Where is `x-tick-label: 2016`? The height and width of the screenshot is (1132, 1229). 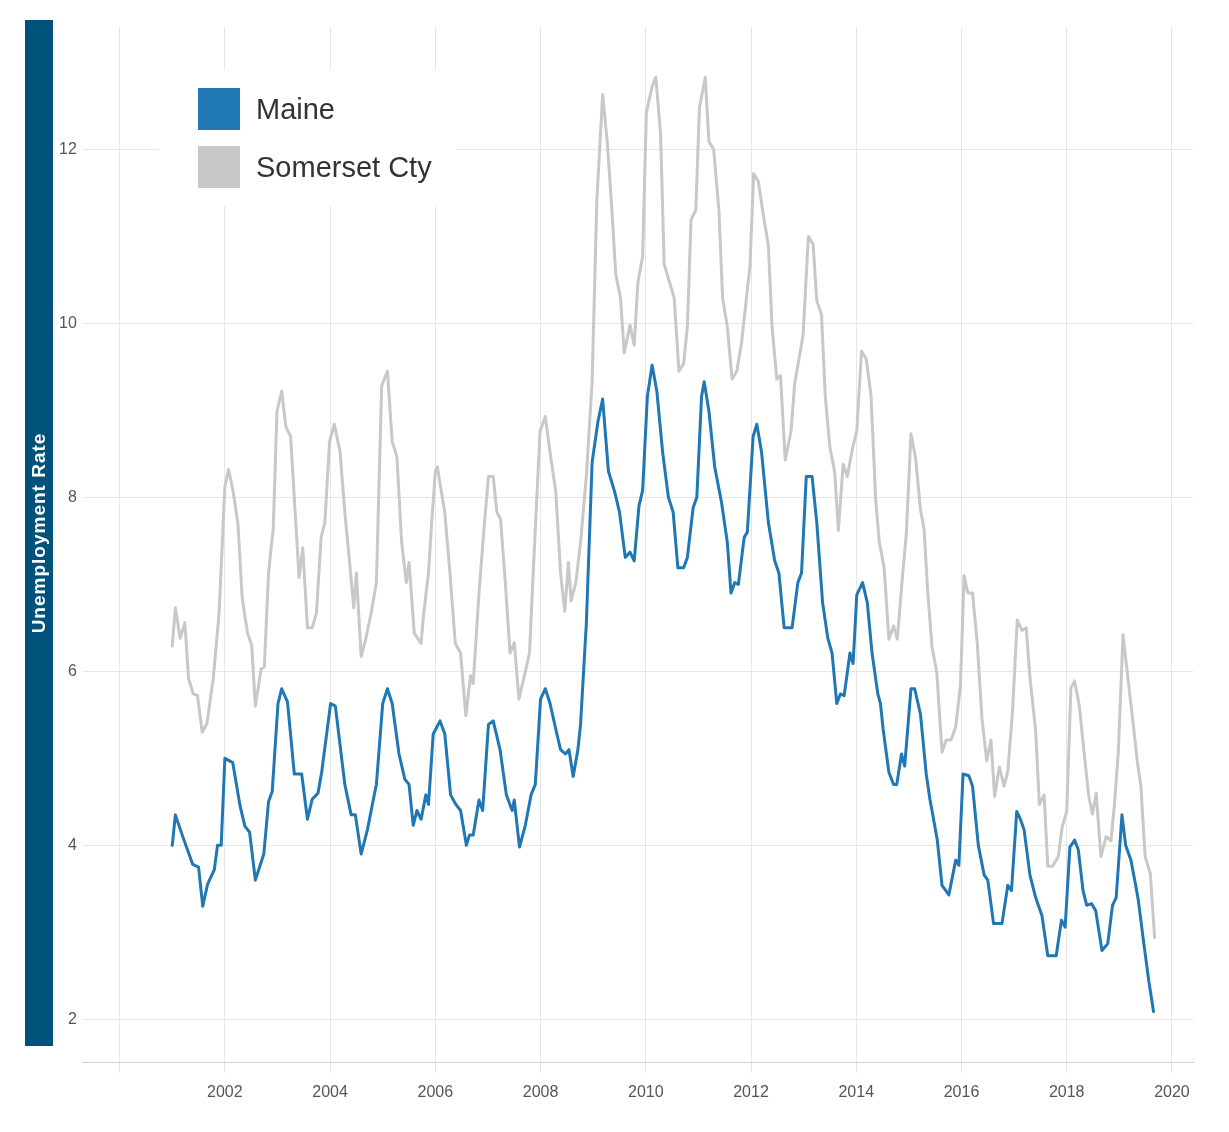 x-tick-label: 2016 is located at coordinates (961, 1091).